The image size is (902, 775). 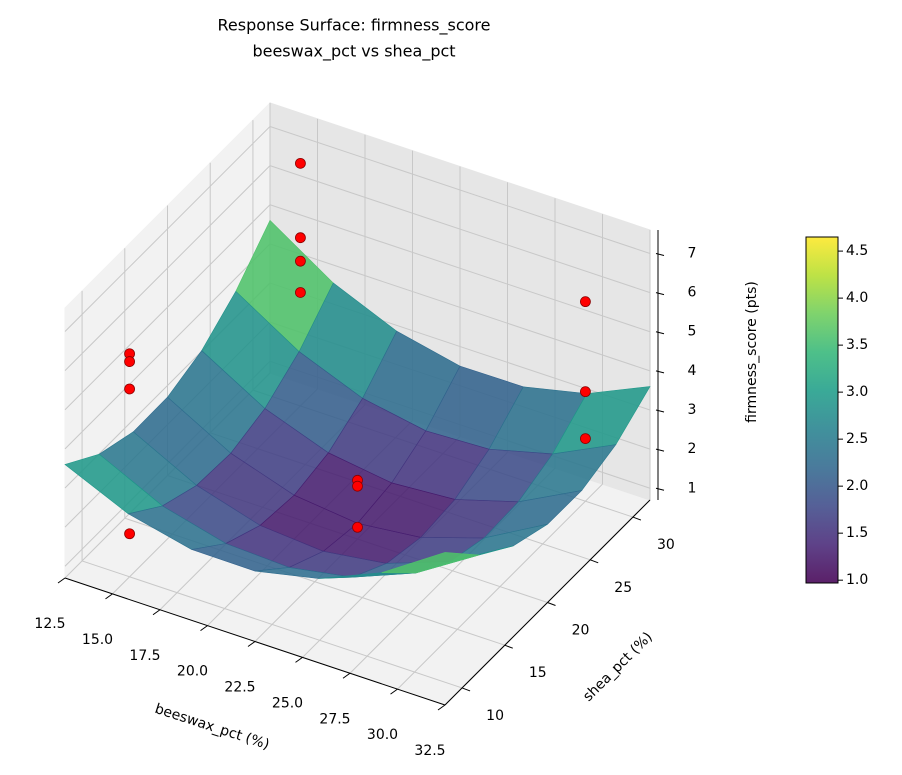 What do you see at coordinates (692, 253) in the screenshot?
I see `z-tick-label: 7` at bounding box center [692, 253].